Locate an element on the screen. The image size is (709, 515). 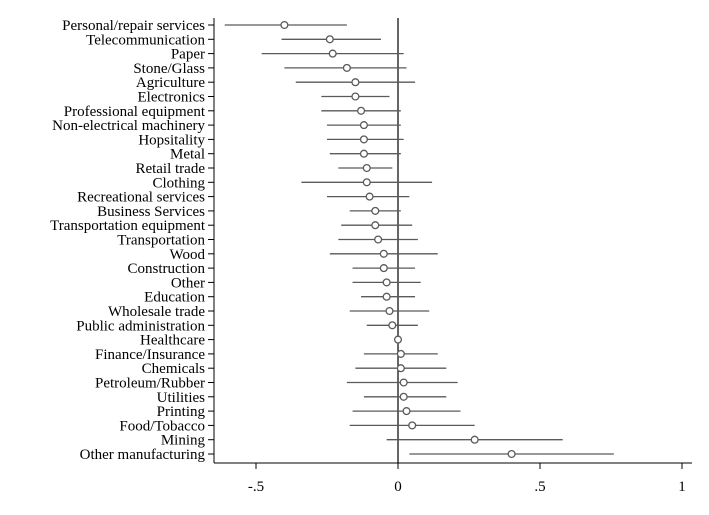
category-label: Finance/Insurance is located at coordinates (150, 355).